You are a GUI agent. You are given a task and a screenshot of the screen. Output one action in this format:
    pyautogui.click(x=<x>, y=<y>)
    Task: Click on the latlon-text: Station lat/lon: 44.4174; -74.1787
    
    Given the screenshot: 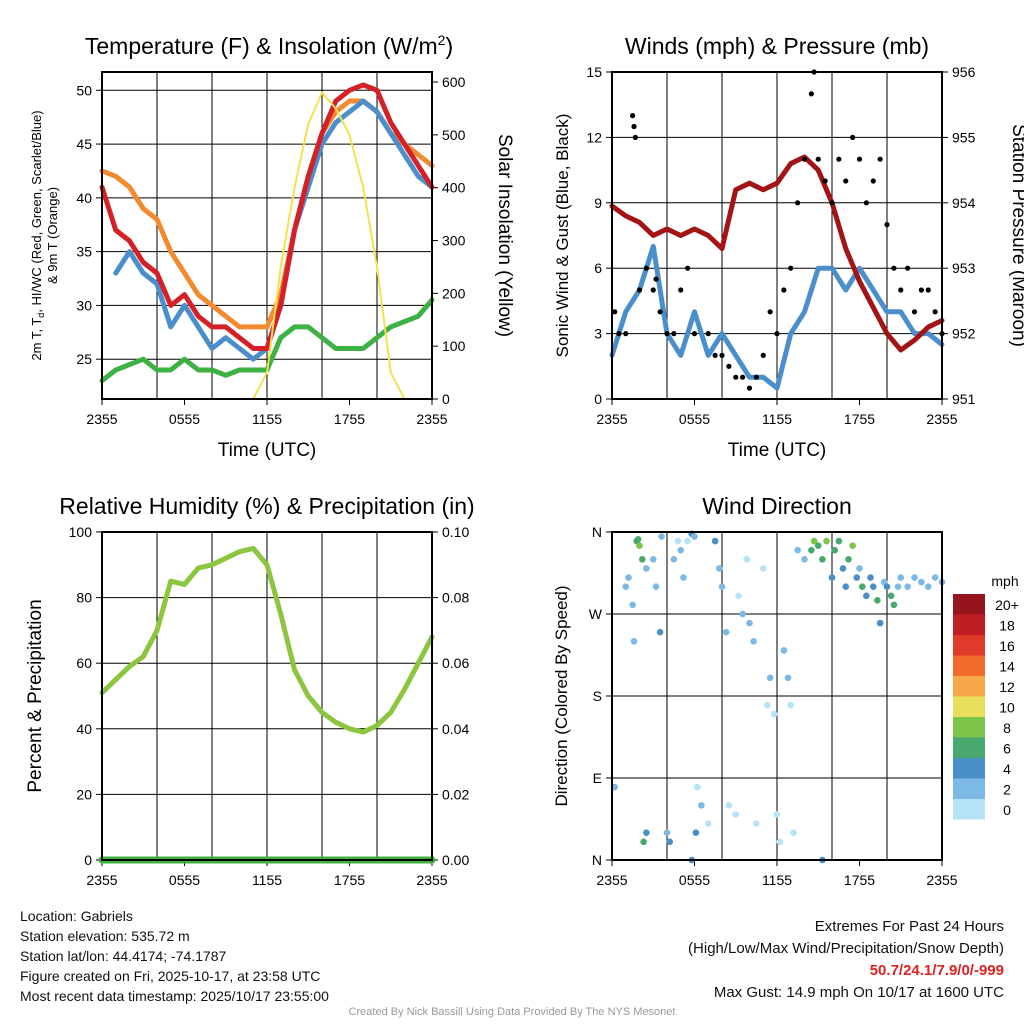 What is the action you would take?
    pyautogui.click(x=123, y=956)
    